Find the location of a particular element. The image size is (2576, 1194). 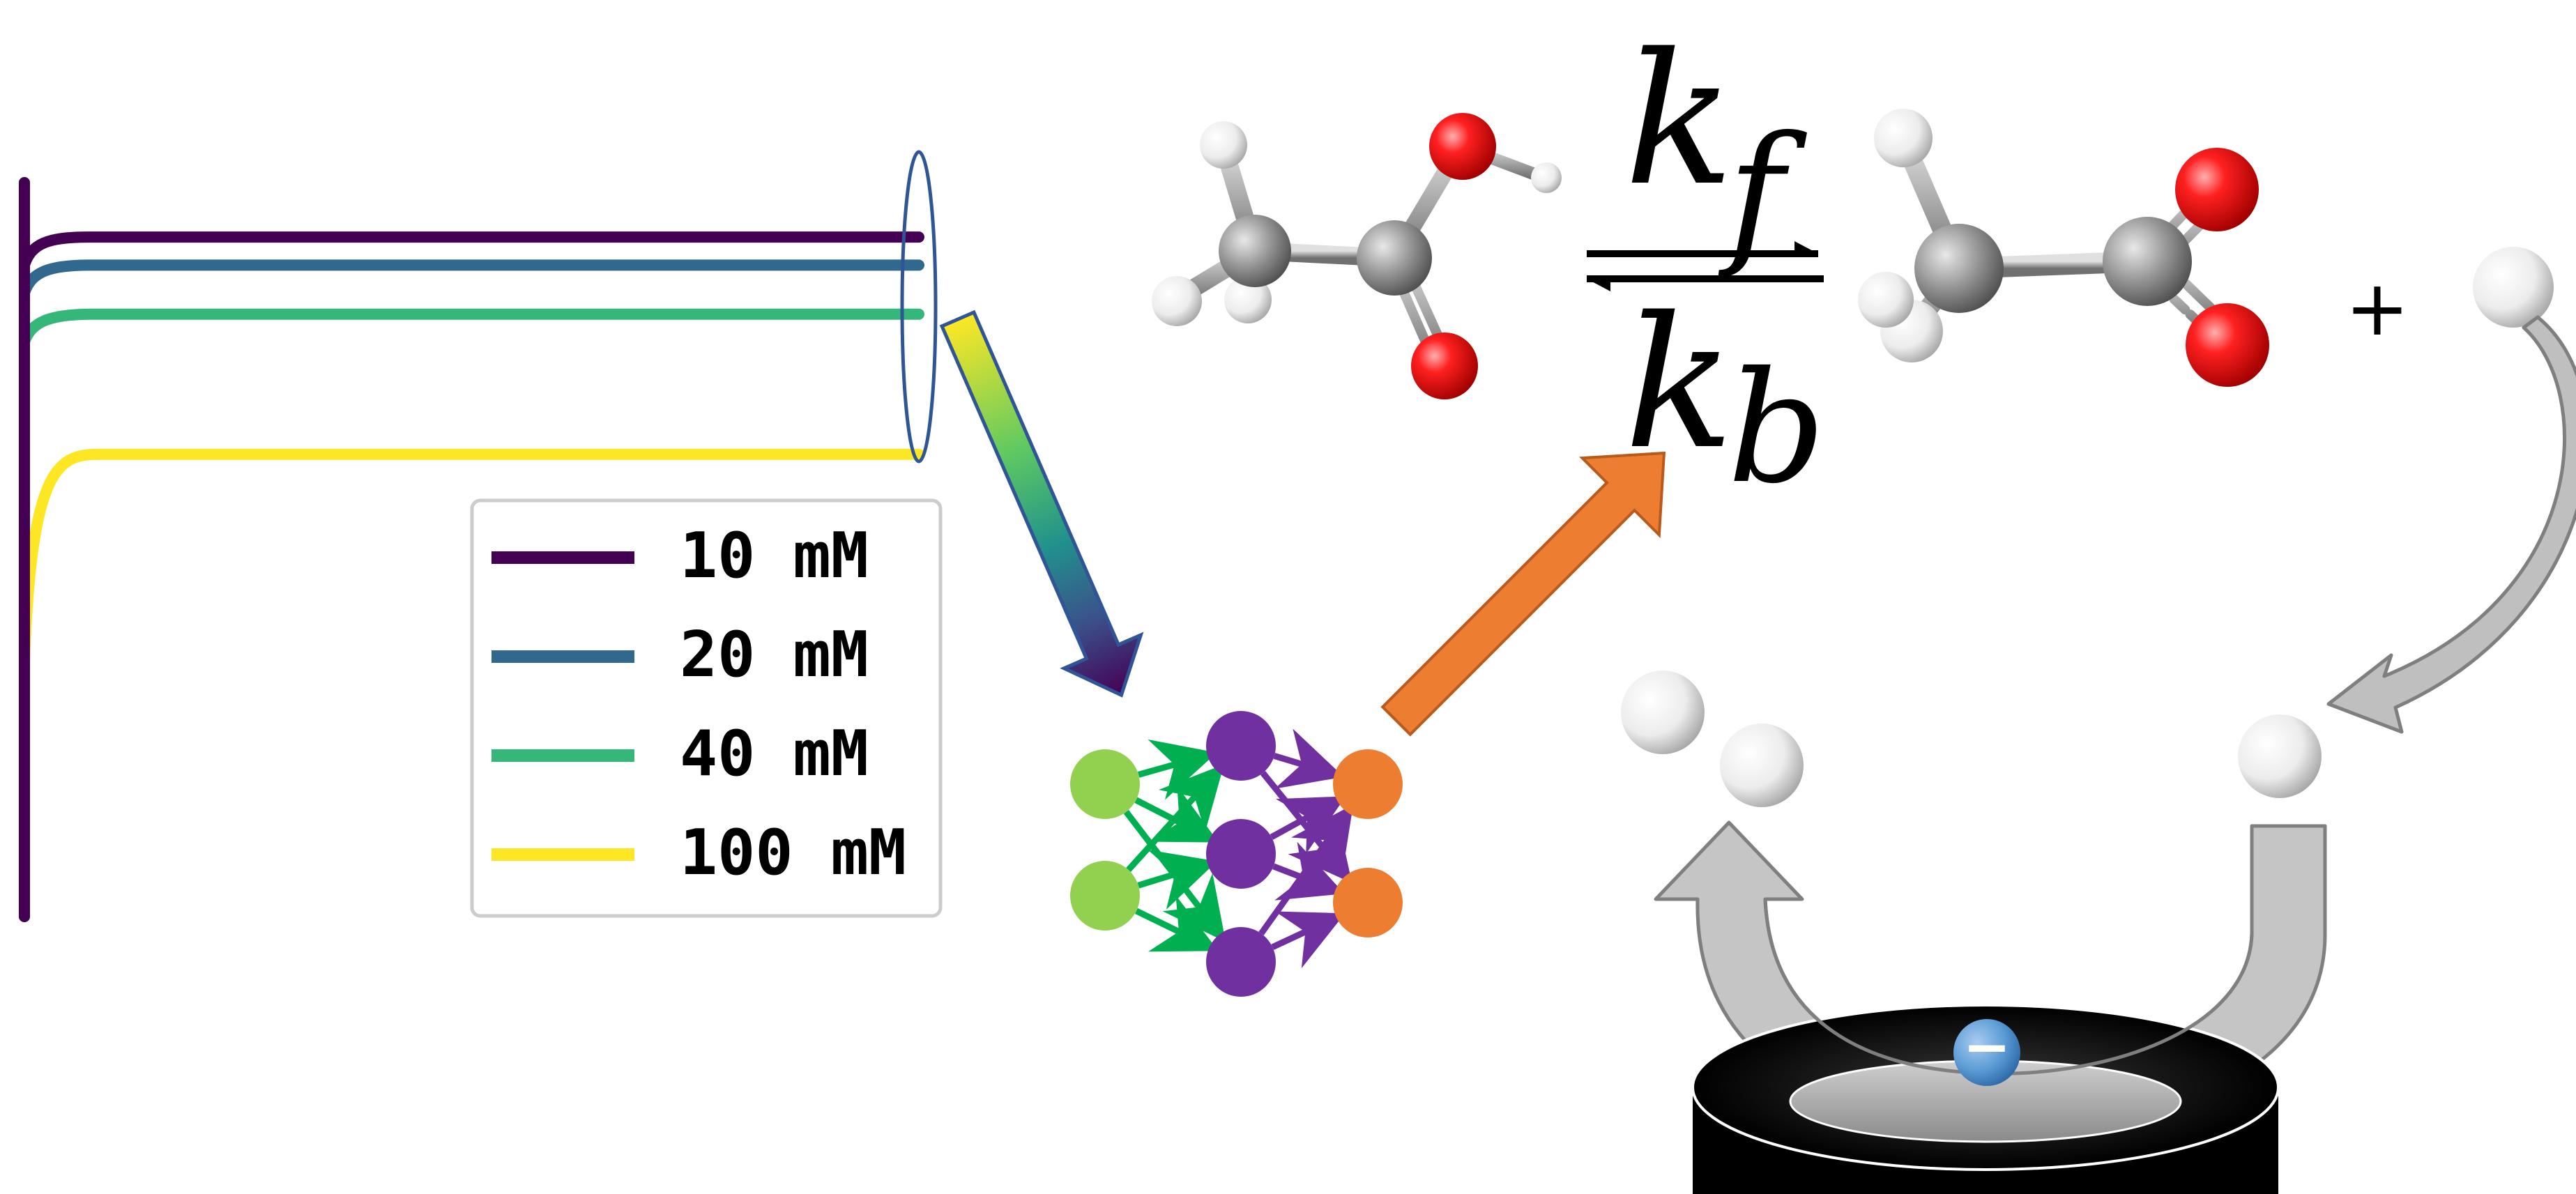

legend-frame is located at coordinates (707, 708).